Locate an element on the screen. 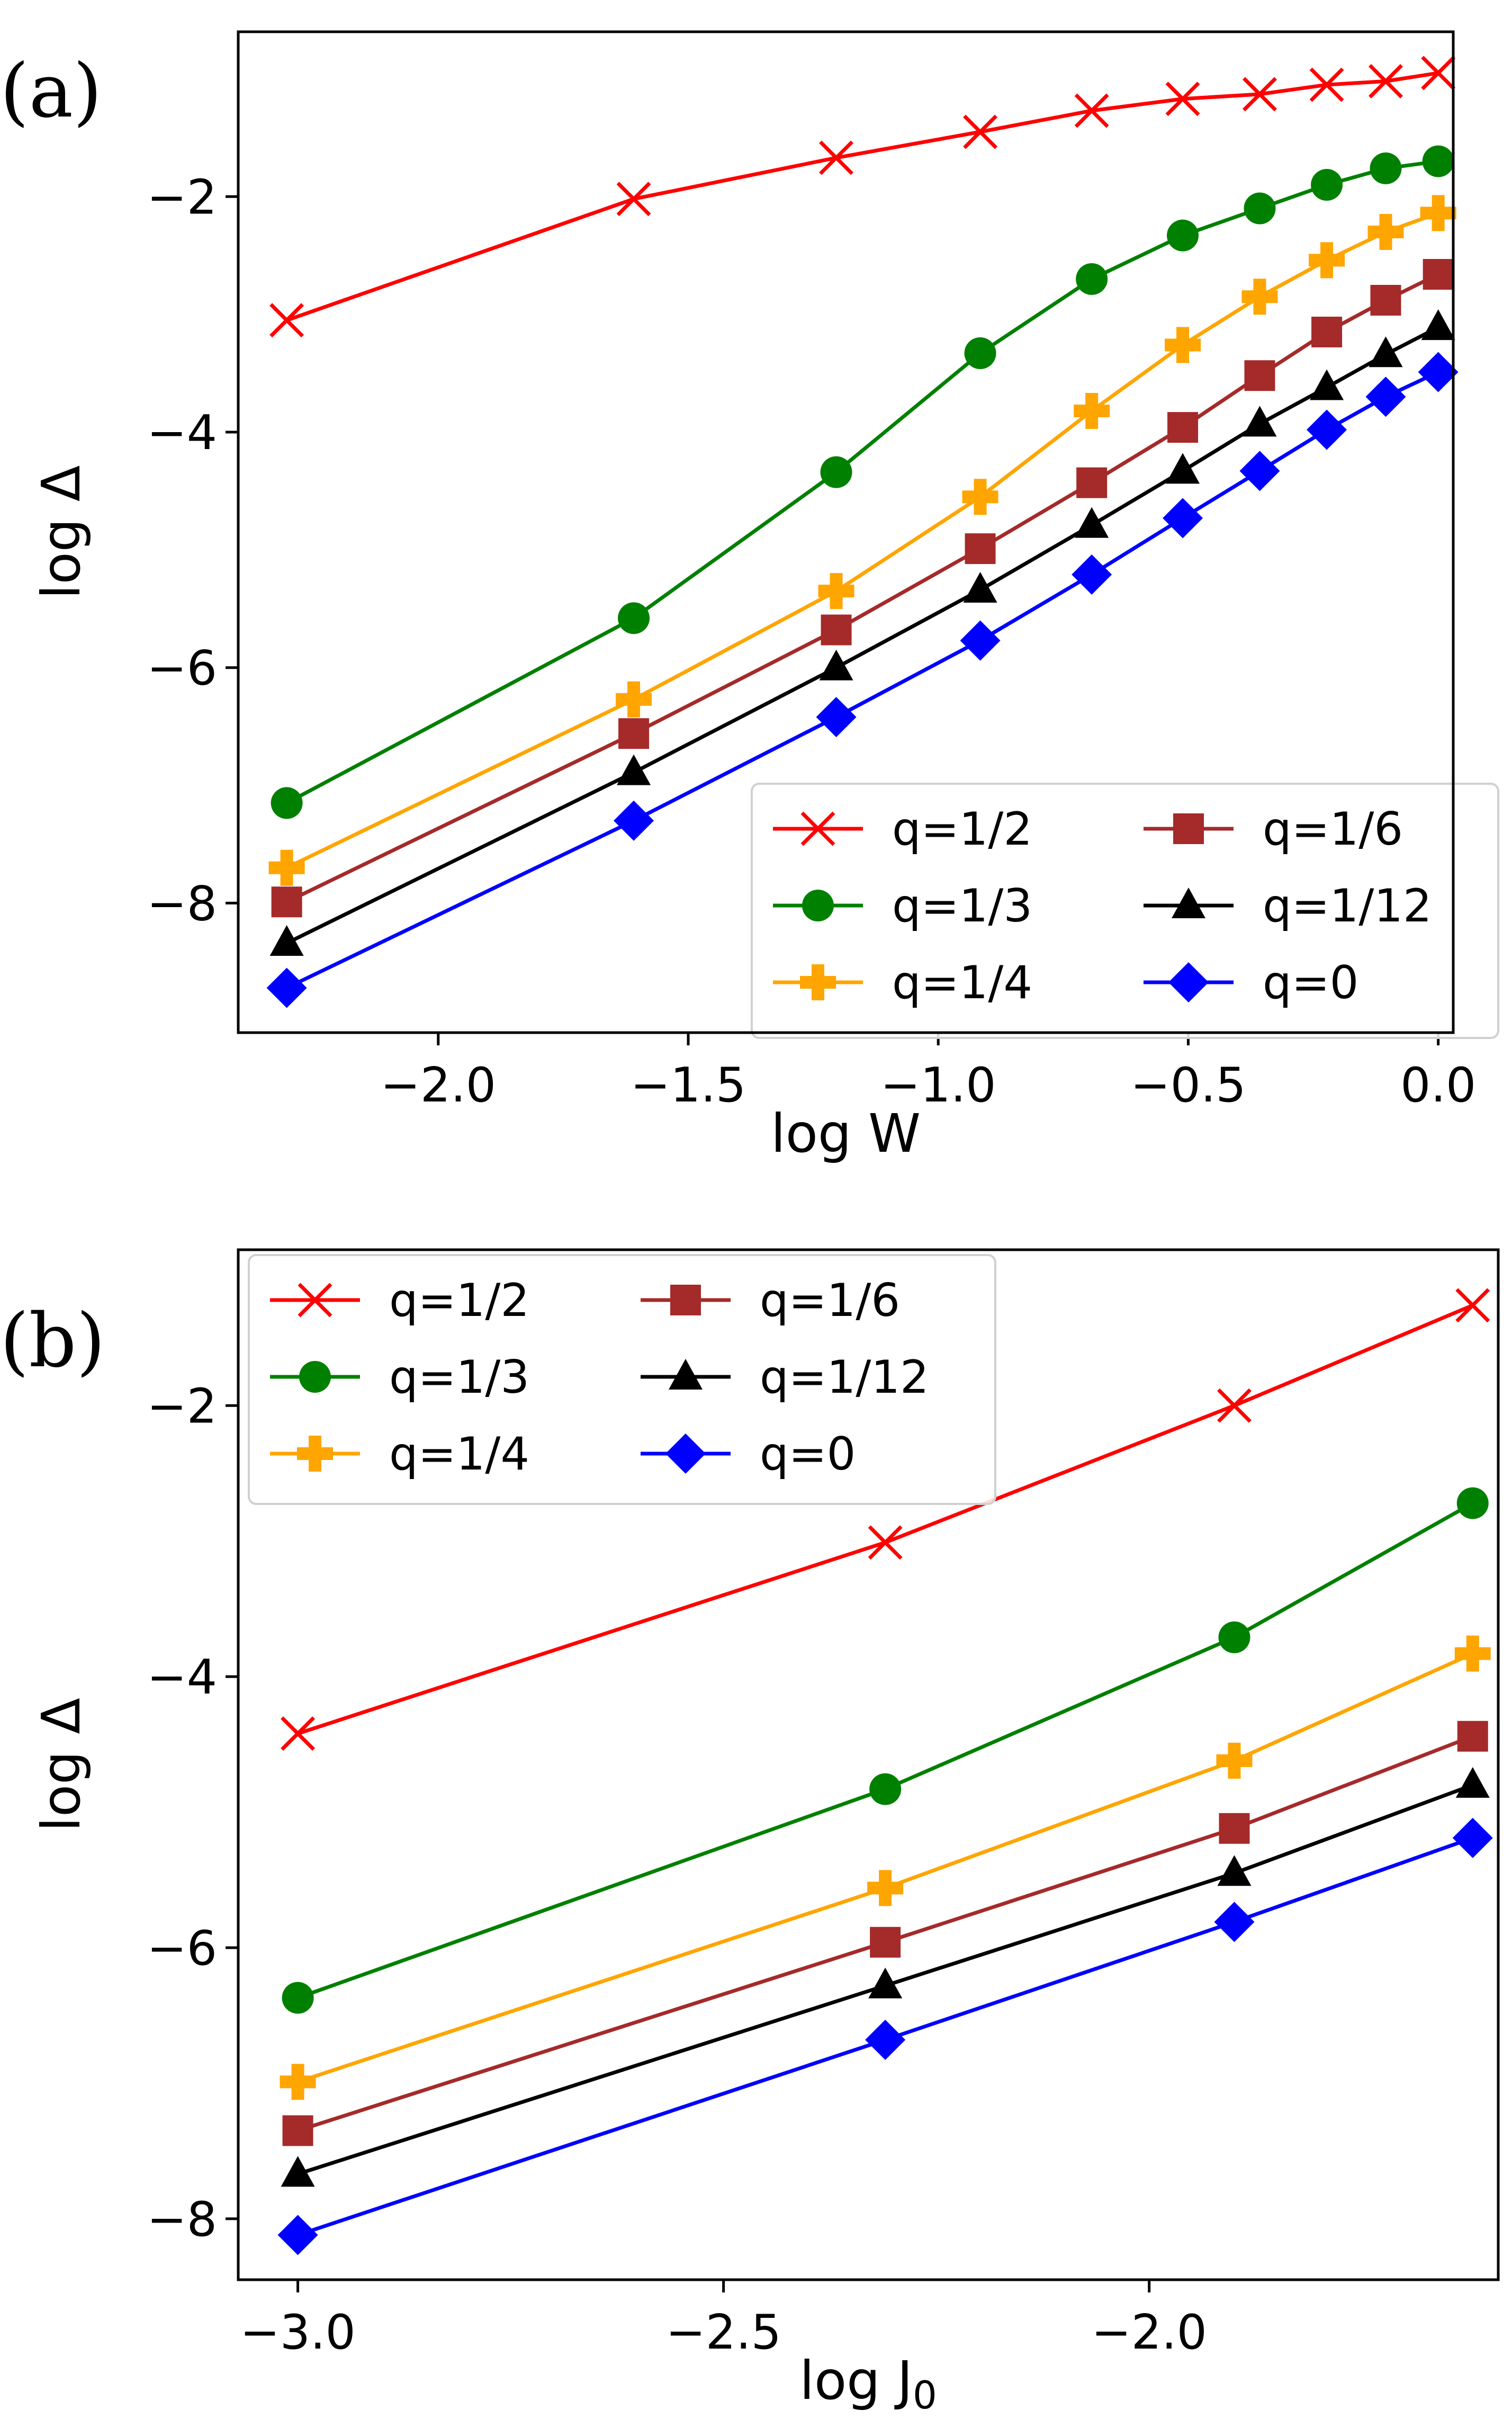  series-q=1/6 is located at coordinates (885, 1933).